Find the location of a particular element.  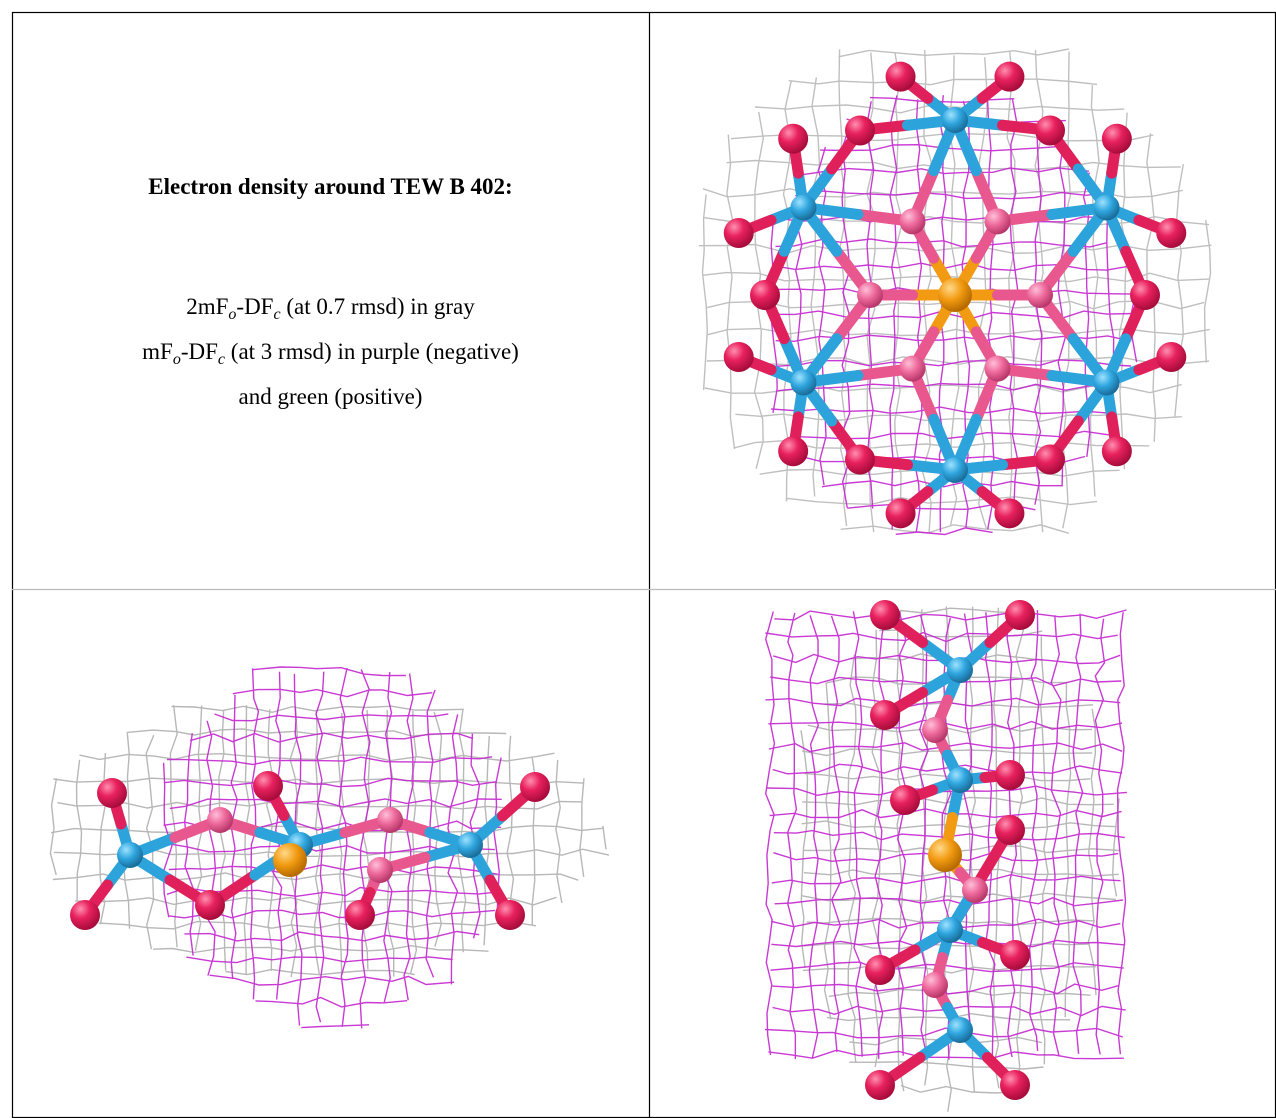

legend-line: mFo-DFc (at 3 rmsd) in purple (negative) is located at coordinates (330, 355).